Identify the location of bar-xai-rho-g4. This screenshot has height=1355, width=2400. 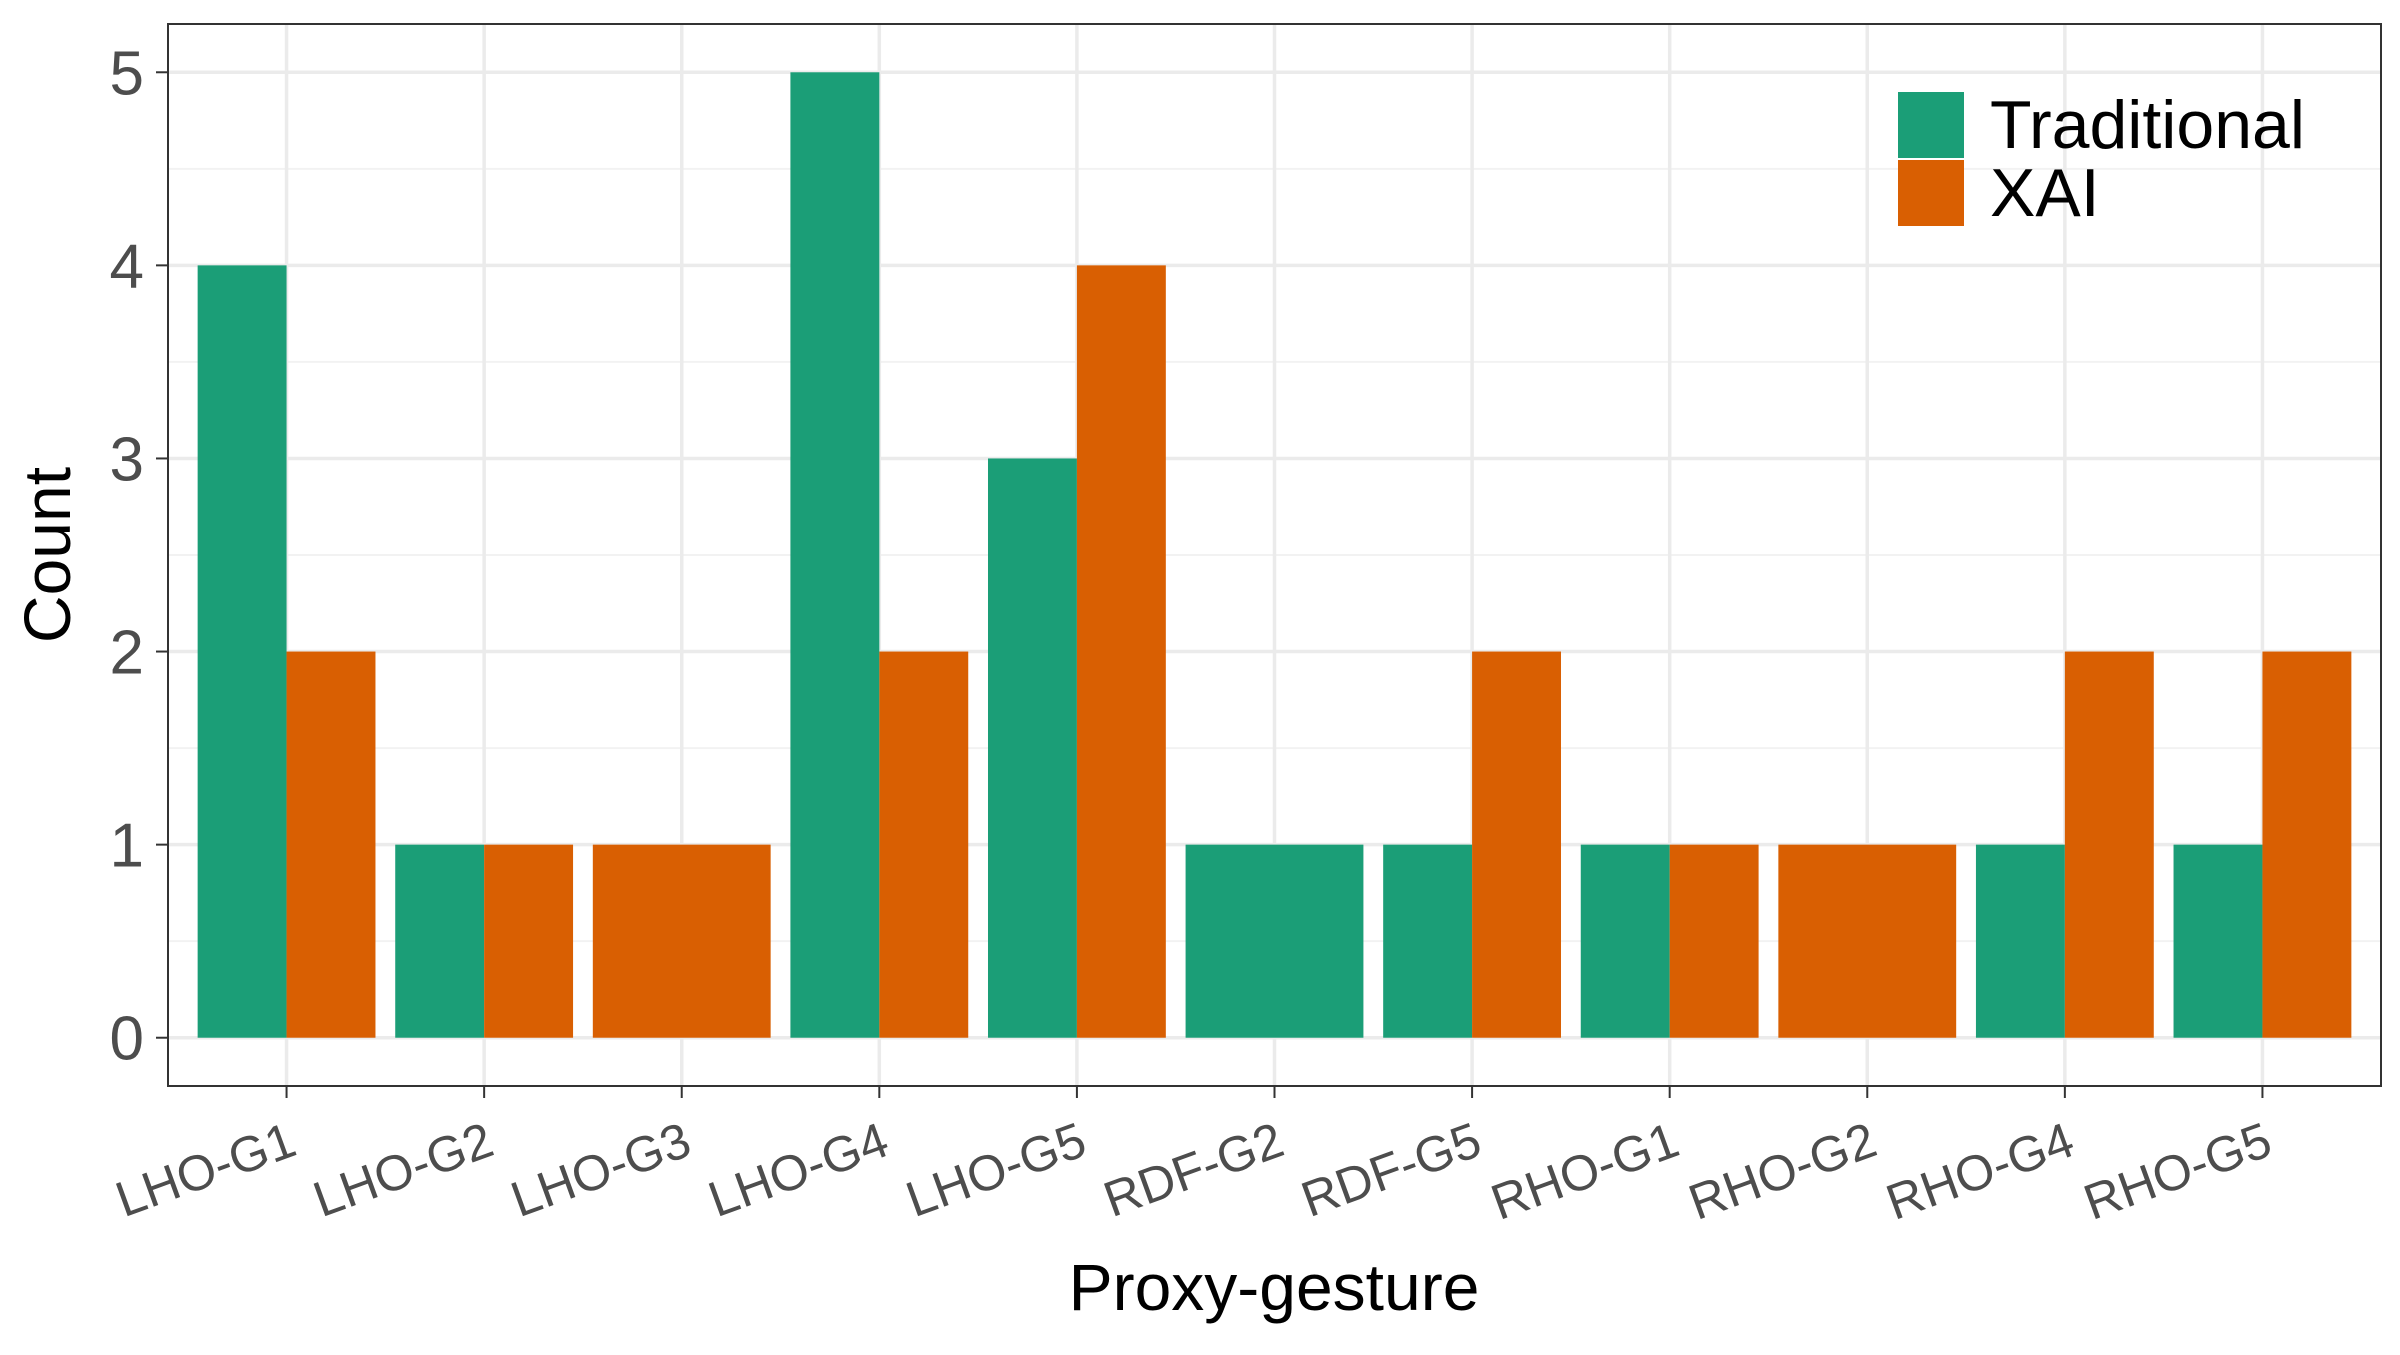
(2109, 844).